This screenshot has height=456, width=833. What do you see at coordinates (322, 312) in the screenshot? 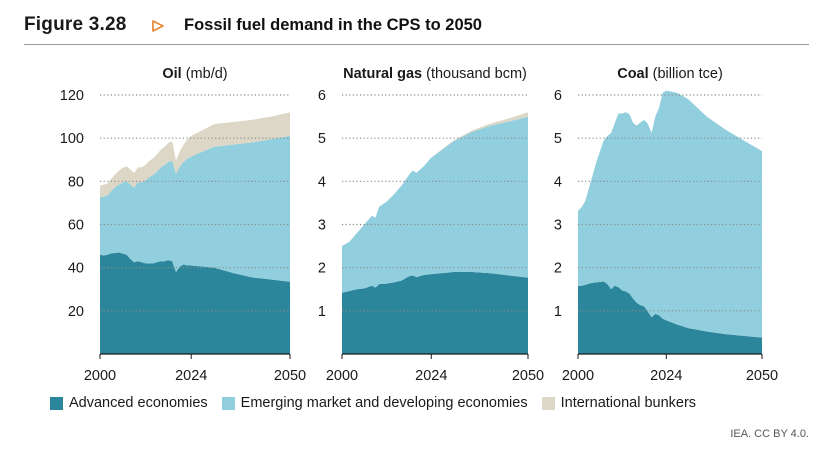
I see `natural-gas-ytick-label-1: 1` at bounding box center [322, 312].